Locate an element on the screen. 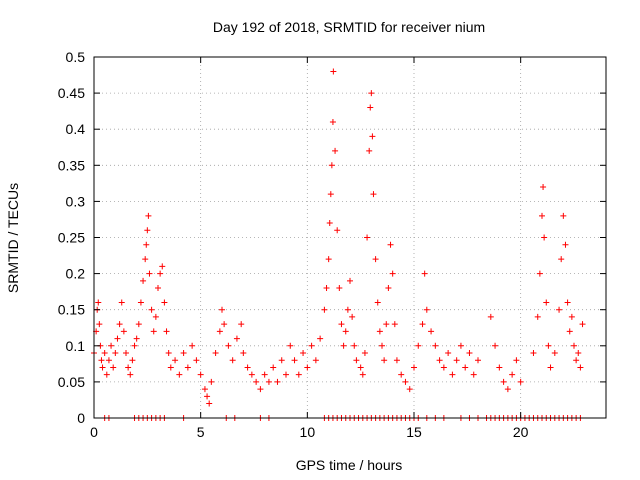  y-tick-label: 0.3 is located at coordinates (76, 201).